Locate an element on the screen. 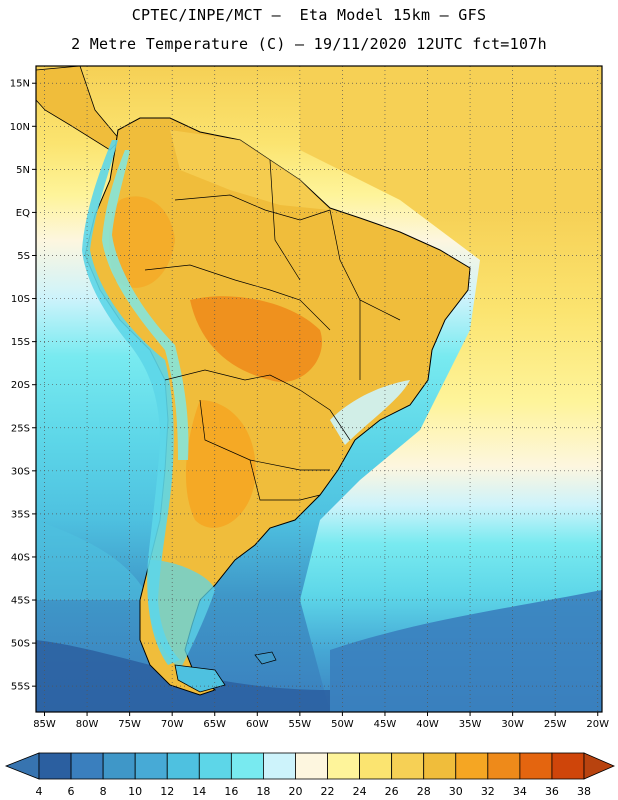  colorbar-level-label: 38 is located at coordinates (584, 791).